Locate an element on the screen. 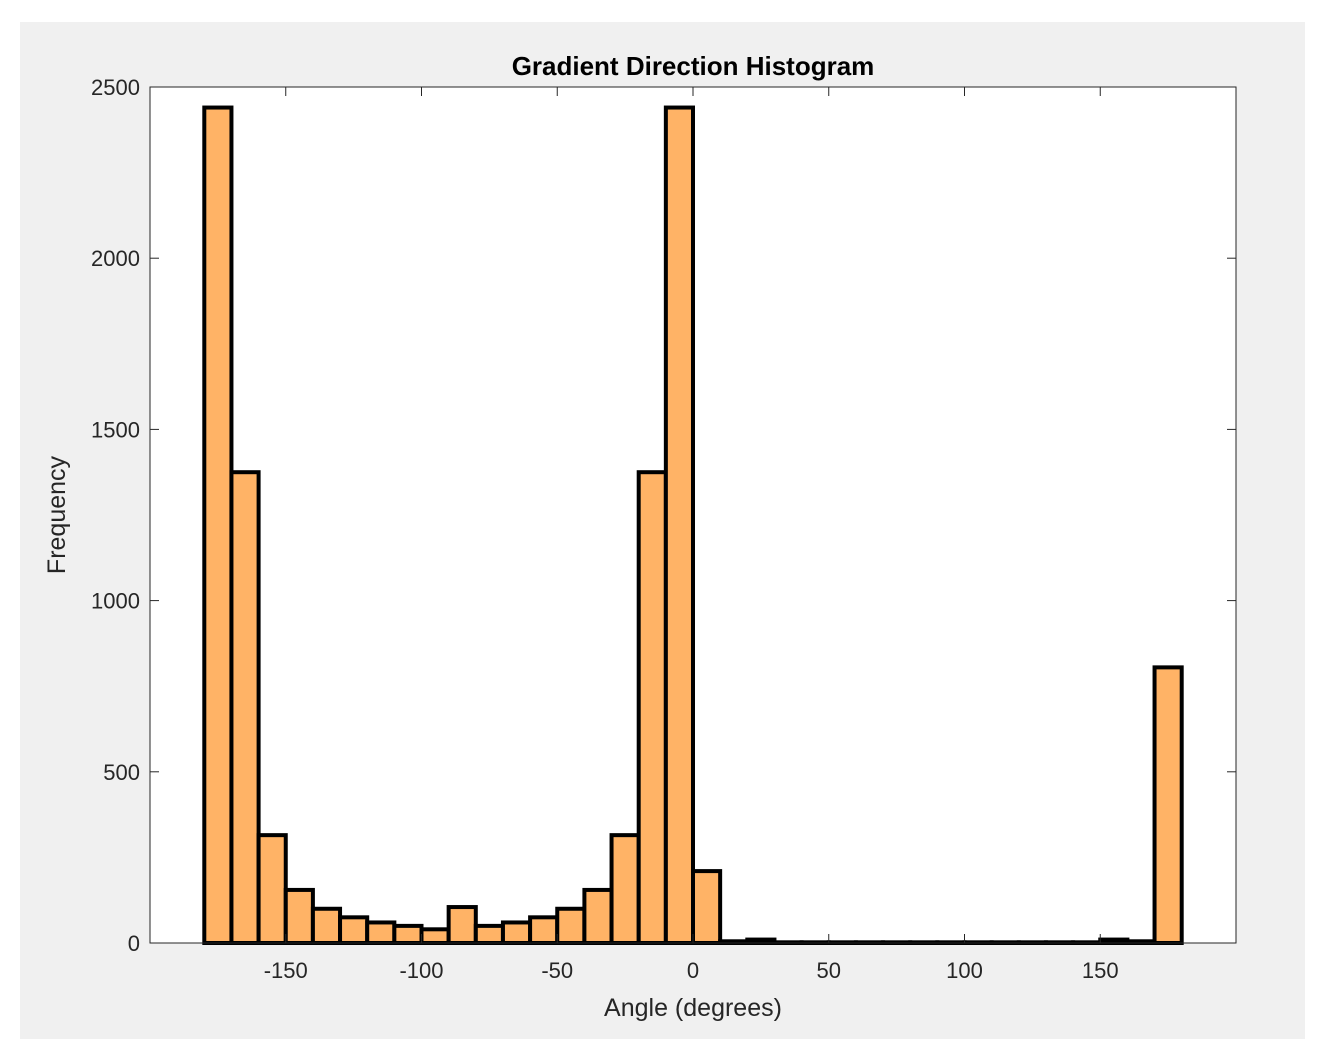  y-tick-label: 2000 is located at coordinates (115, 258).